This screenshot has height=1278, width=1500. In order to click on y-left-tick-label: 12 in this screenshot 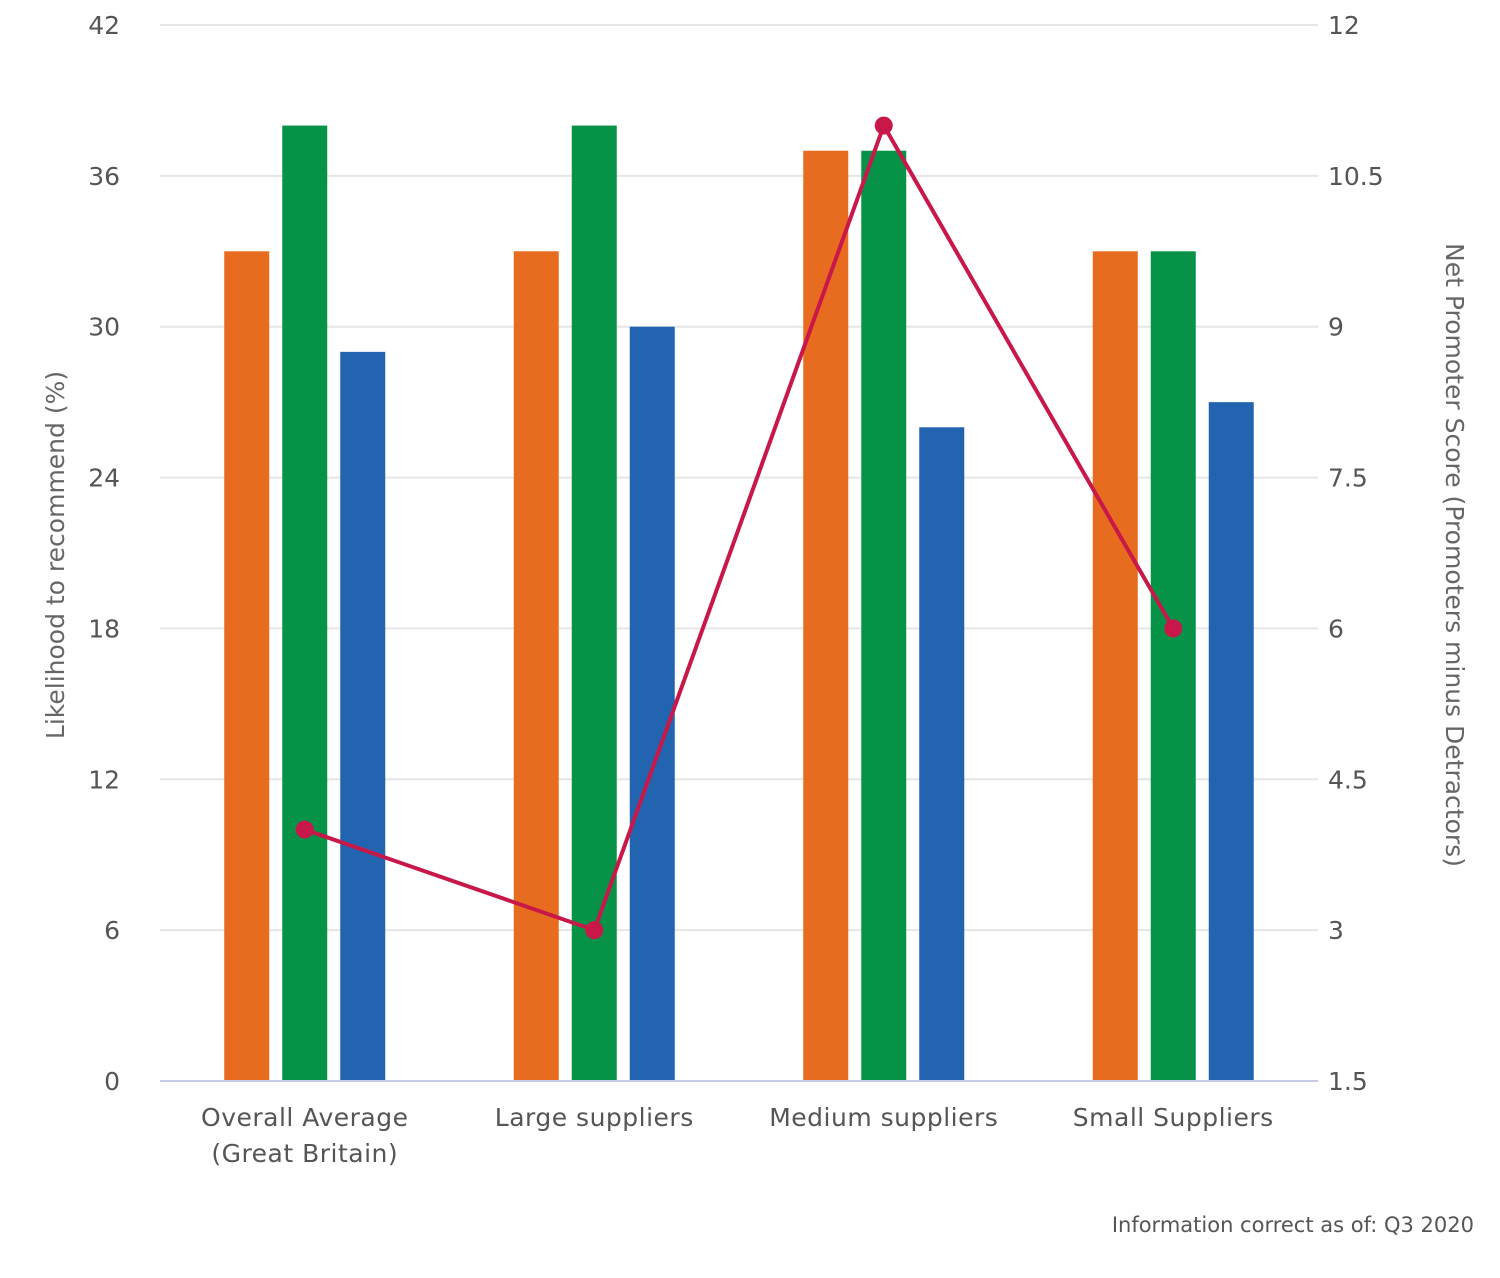, I will do `click(104, 779)`.